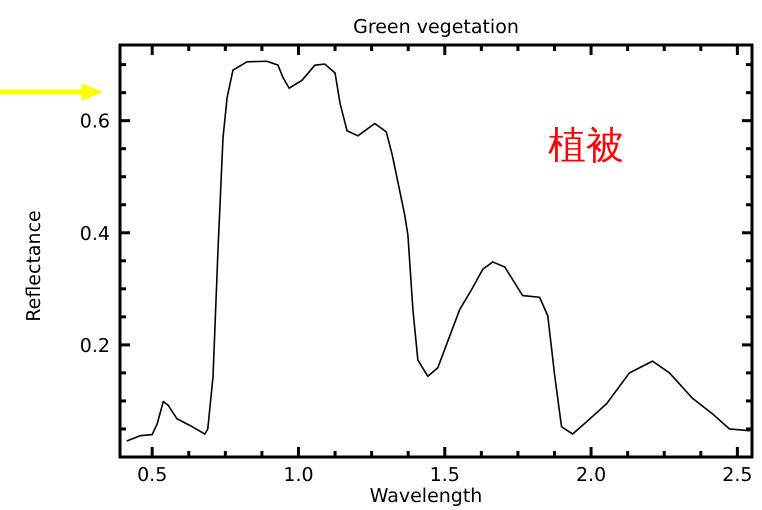  What do you see at coordinates (34, 266) in the screenshot?
I see `y-axis-title: Reflectance` at bounding box center [34, 266].